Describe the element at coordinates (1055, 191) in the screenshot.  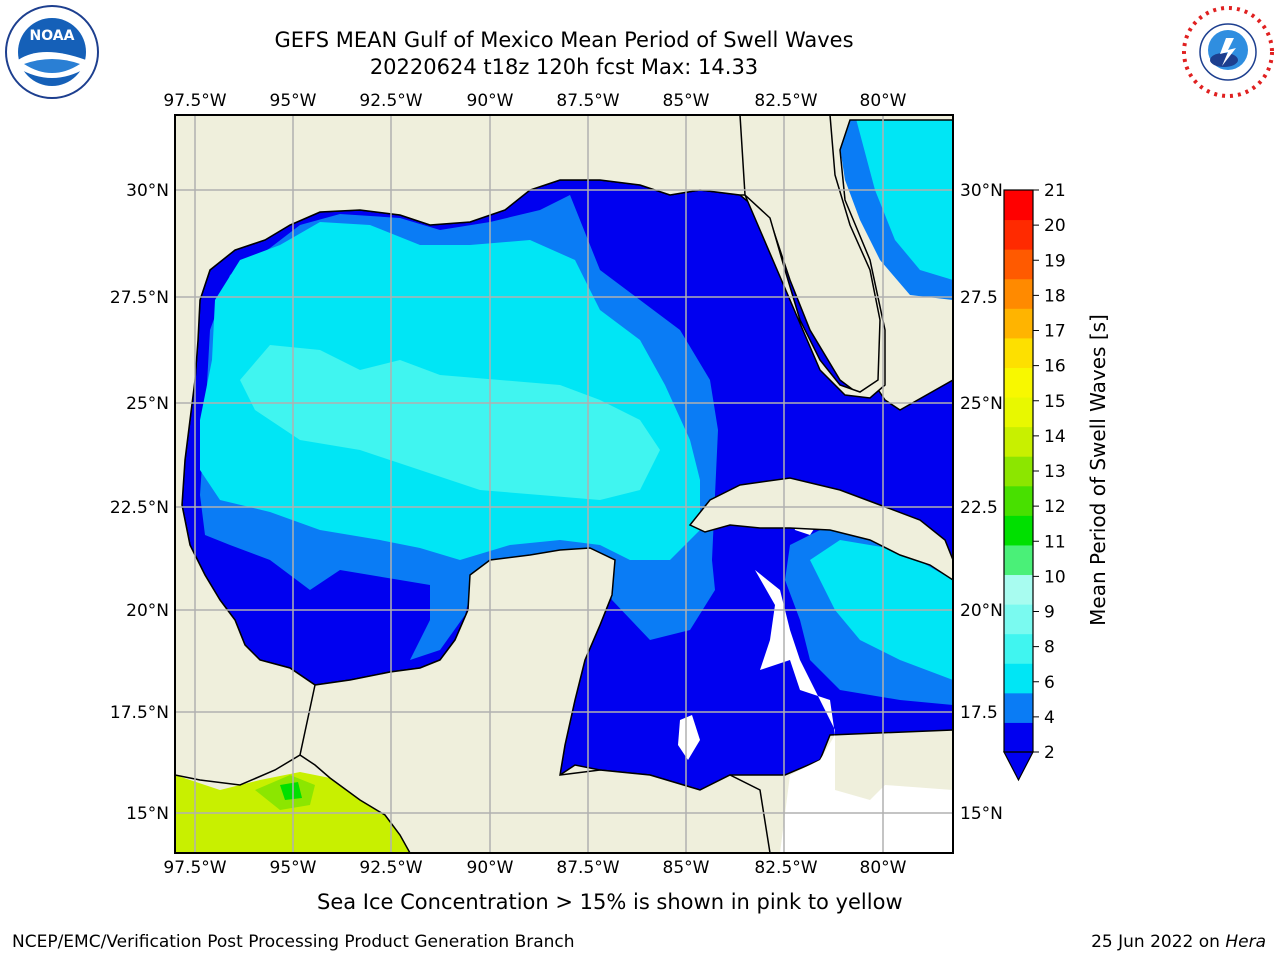
I see `colorbar-tick-label: 21` at that location.